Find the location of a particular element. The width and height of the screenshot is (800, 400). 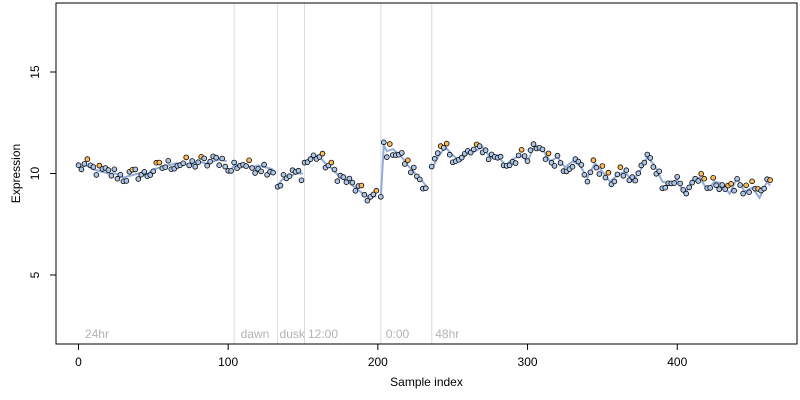

y-axis-title: Expression is located at coordinates (16, 173).